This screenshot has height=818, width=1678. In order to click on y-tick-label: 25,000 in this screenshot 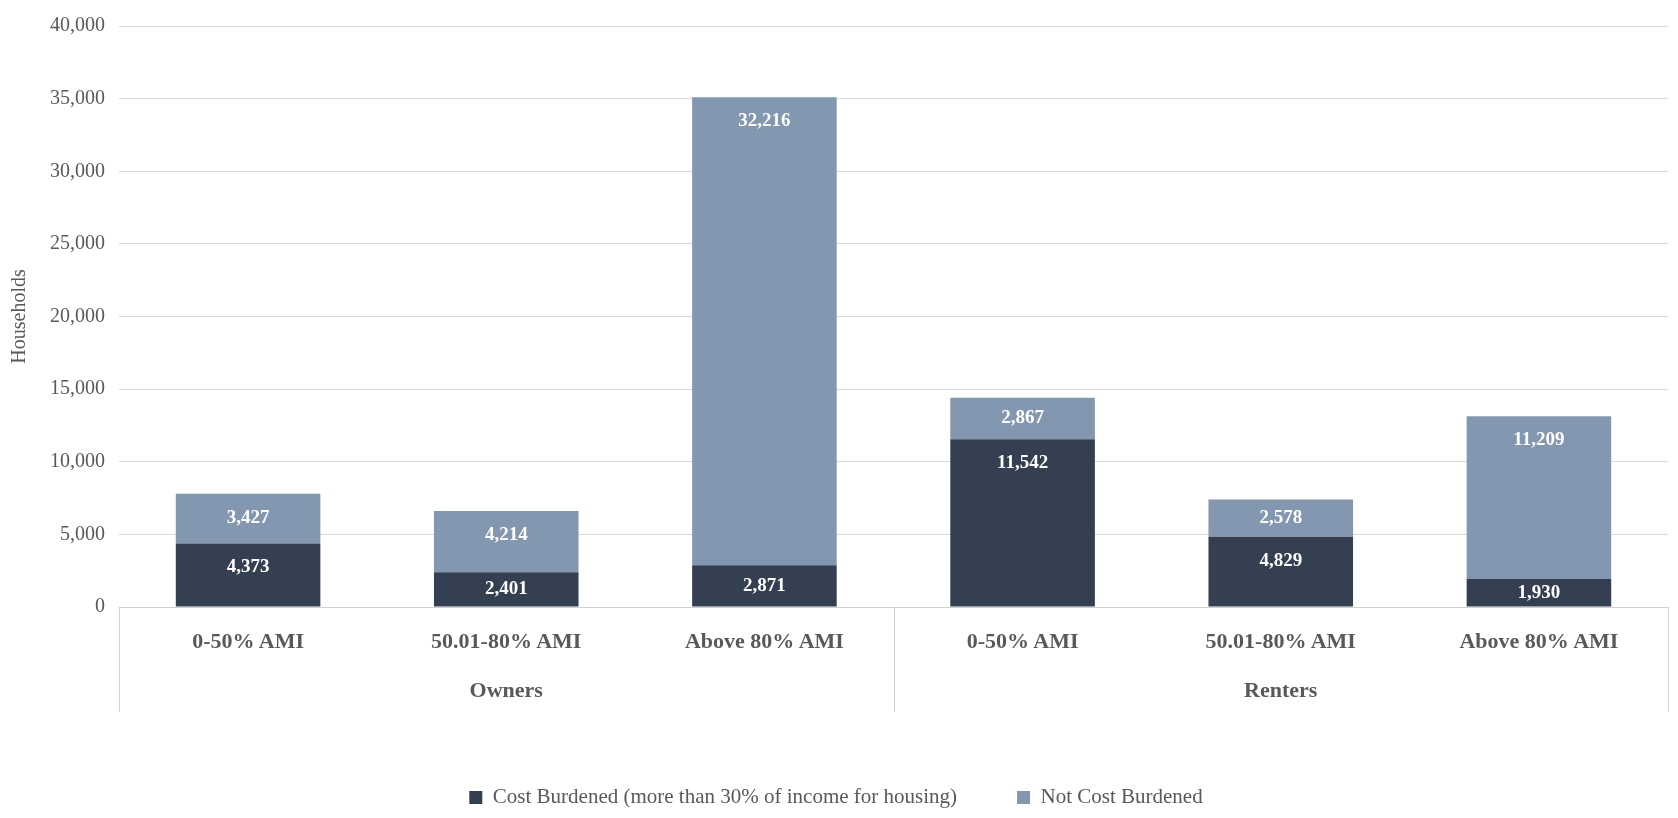, I will do `click(77, 242)`.